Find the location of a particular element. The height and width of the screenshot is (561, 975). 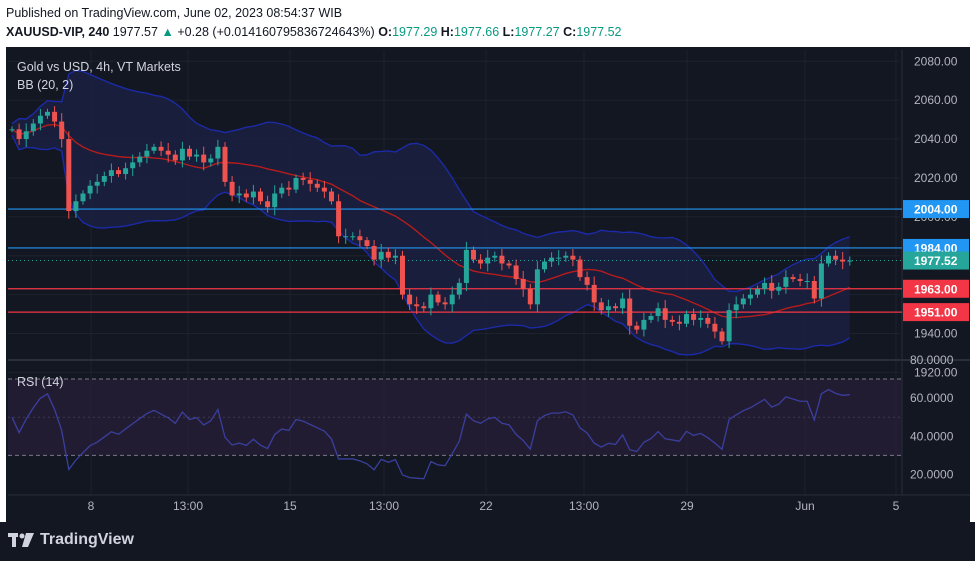

level-tag-1951.00 is located at coordinates (936, 312).